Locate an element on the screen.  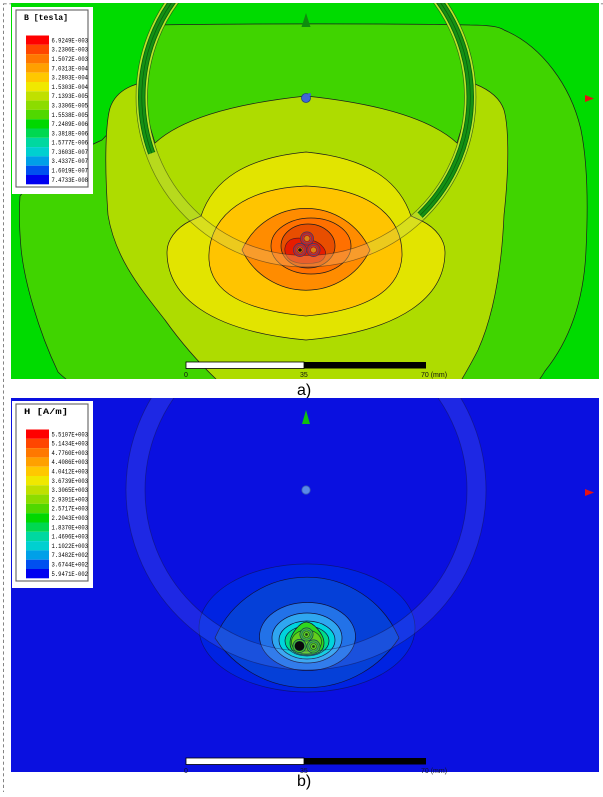
svg-text: 3.3065E+003 is located at coordinates (70, 490).